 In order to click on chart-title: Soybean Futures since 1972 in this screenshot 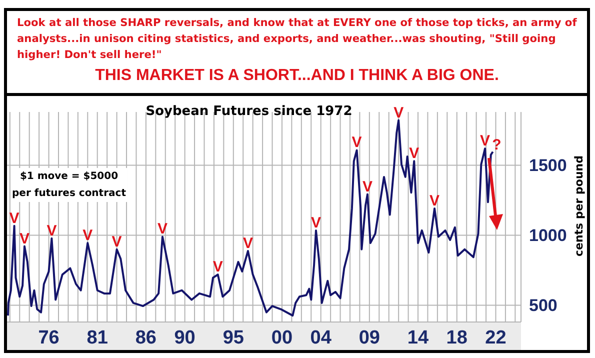, I will do `click(249, 111)`.